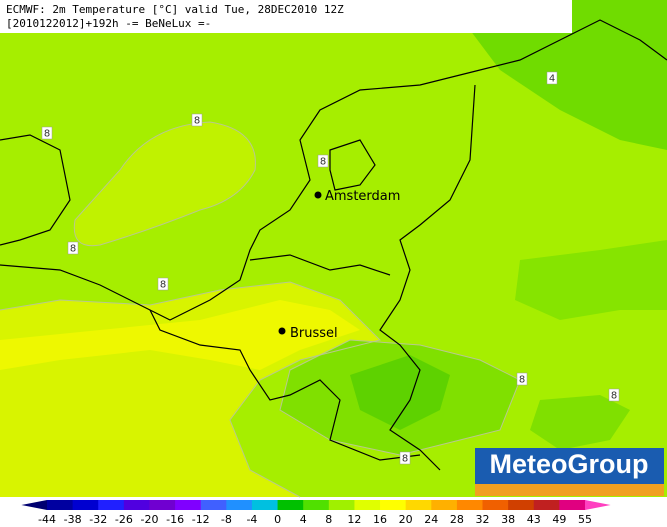  What do you see at coordinates (251, 519) in the screenshot?
I see `colorbar-label: -4` at bounding box center [251, 519].